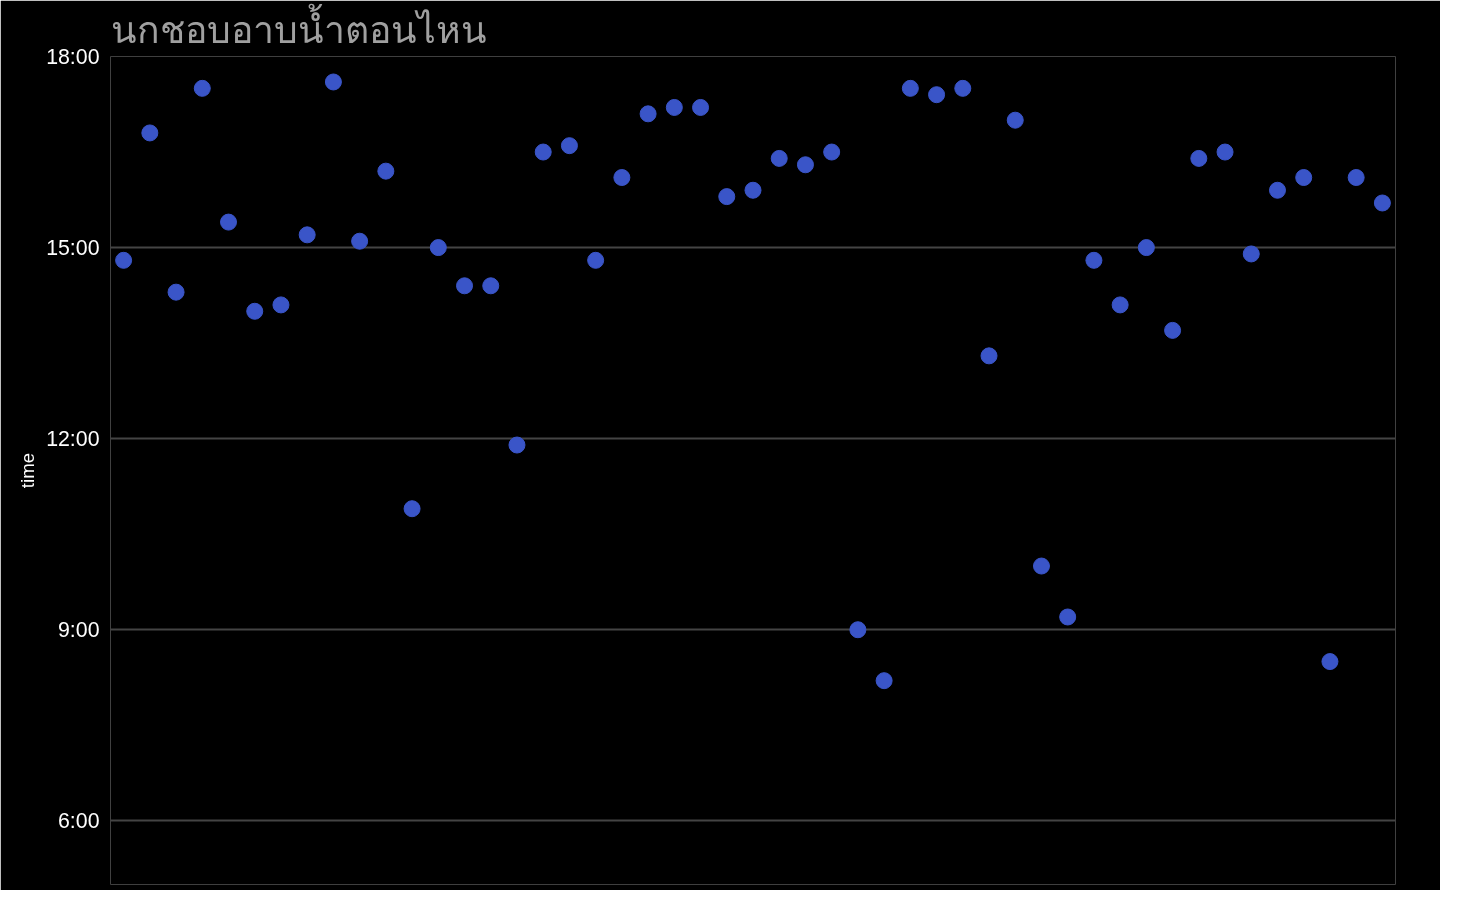 Image resolution: width=1464 pixels, height=923 pixels. Describe the element at coordinates (298, 27) in the screenshot. I see `chart-title: นกชอบอาบน้ำตอนไหน` at that location.